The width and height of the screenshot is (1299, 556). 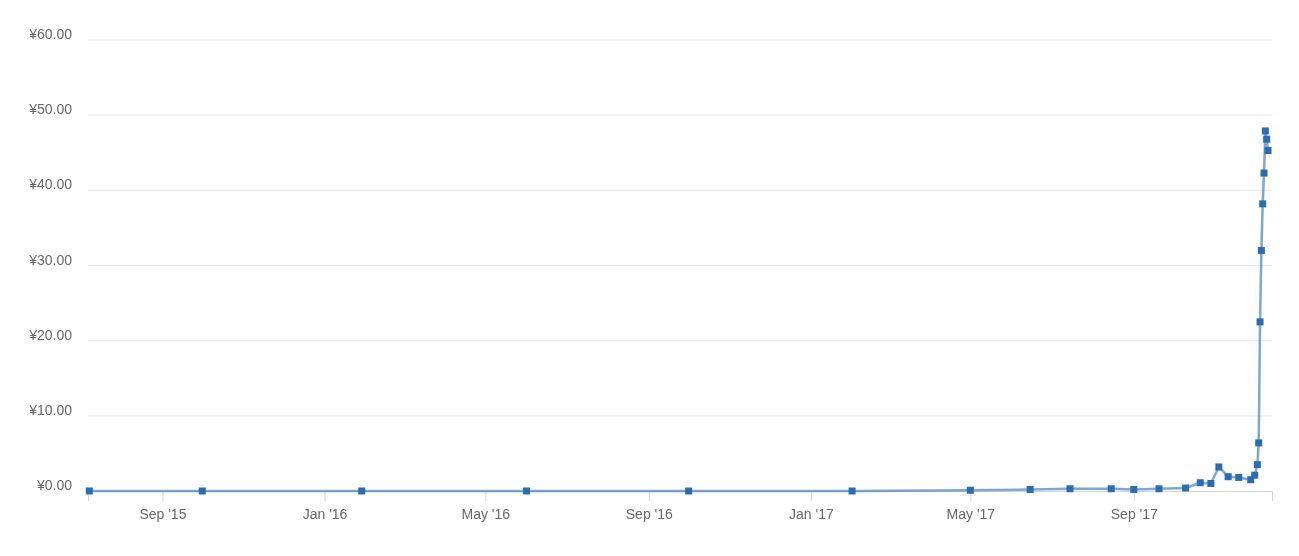 I want to click on y-tick-label: ¥0.00, so click(x=54, y=485).